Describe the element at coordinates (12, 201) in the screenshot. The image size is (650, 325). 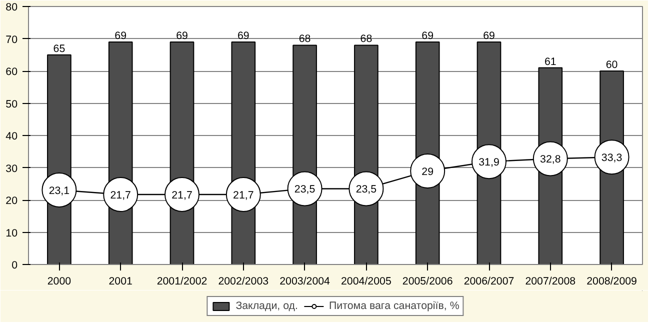
I see `y-tick-label: 20` at that location.